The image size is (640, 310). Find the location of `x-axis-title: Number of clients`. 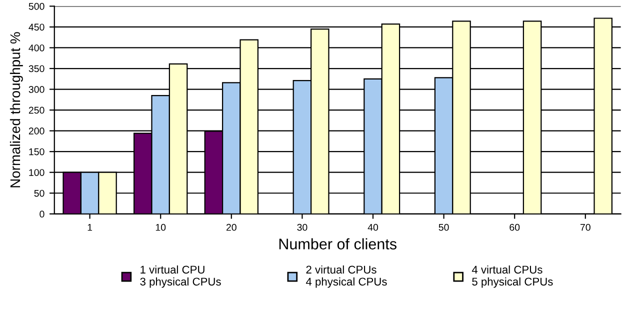

x-axis-title: Number of clients is located at coordinates (337, 244).